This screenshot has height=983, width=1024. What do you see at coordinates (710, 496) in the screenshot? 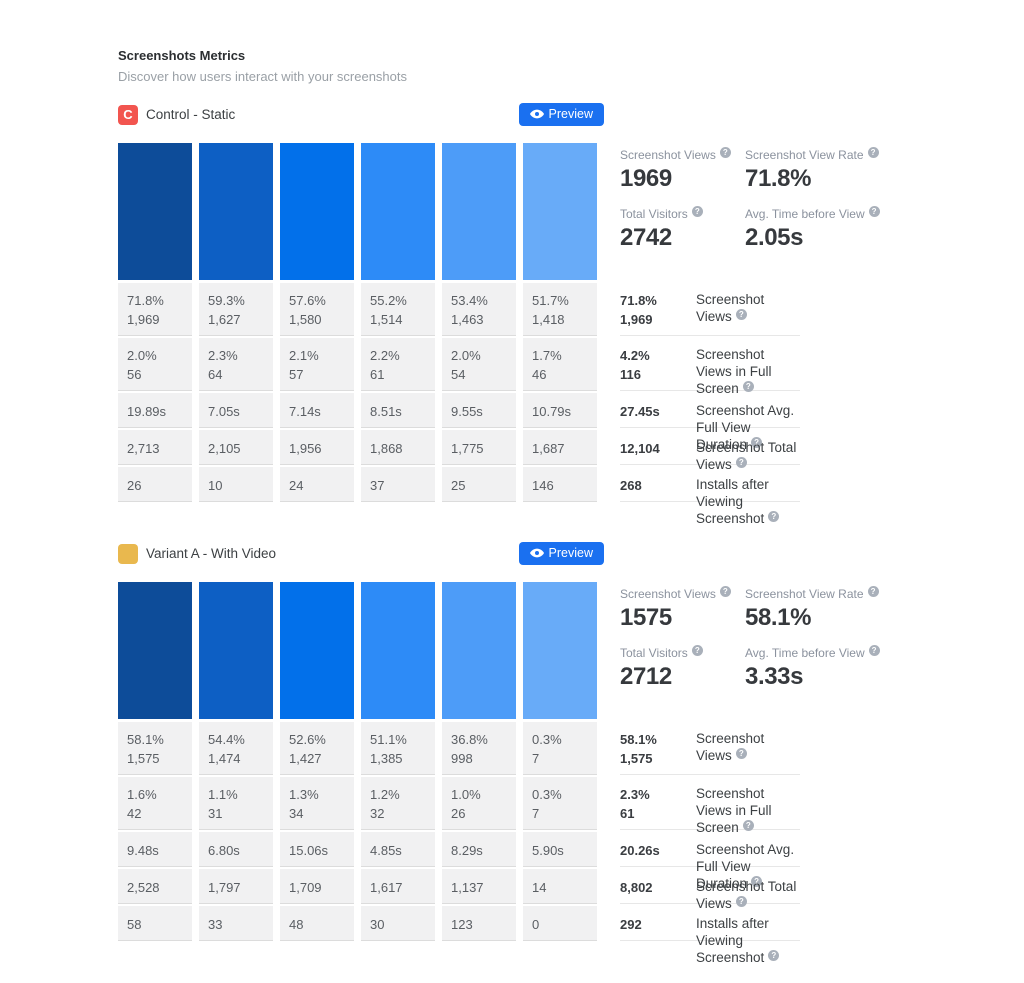
I see `row-summary: 268 Installs after Viewing Screenshot?` at bounding box center [710, 496].